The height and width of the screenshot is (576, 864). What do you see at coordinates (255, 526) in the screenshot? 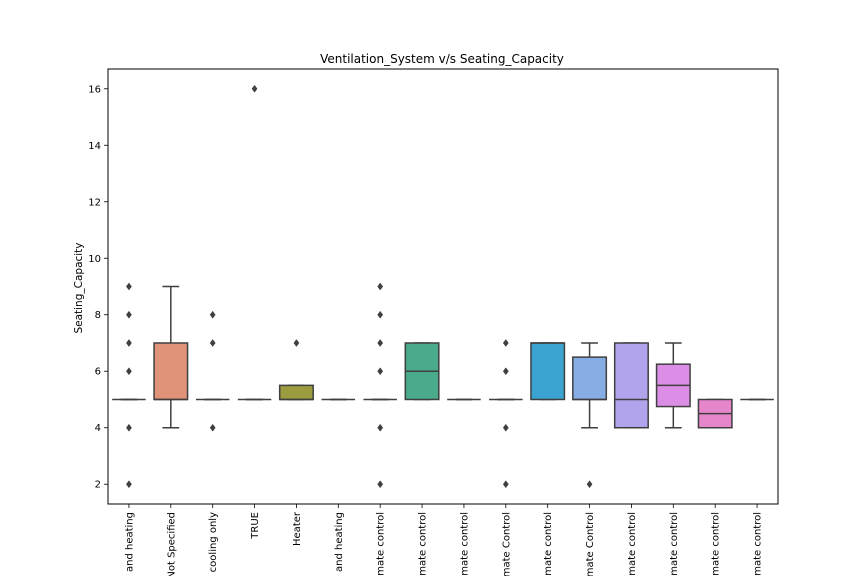
I see `x-tick-label: TRUE` at bounding box center [255, 526].